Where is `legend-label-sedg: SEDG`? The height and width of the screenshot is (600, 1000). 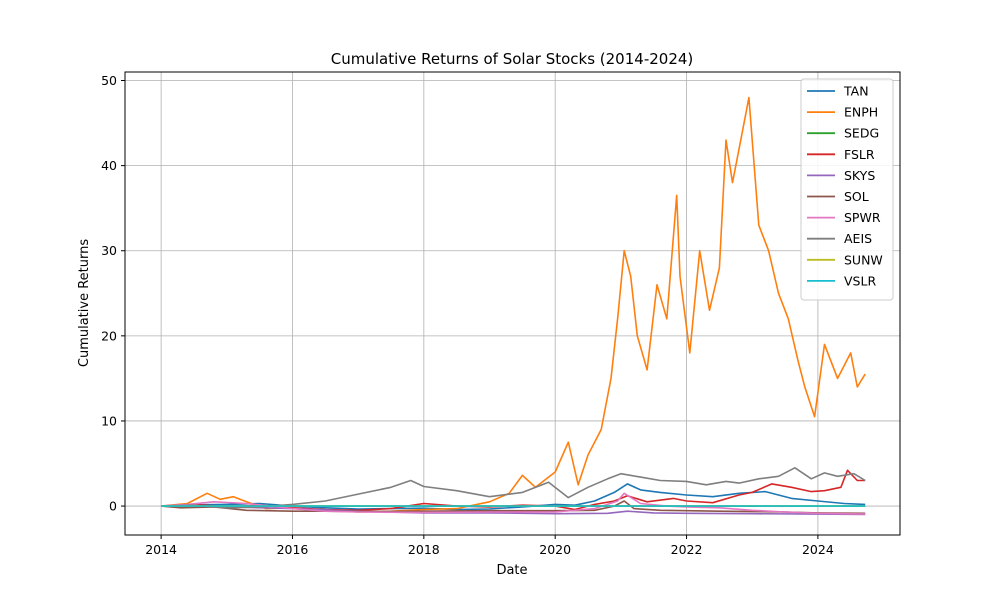 legend-label-sedg: SEDG is located at coordinates (861, 133).